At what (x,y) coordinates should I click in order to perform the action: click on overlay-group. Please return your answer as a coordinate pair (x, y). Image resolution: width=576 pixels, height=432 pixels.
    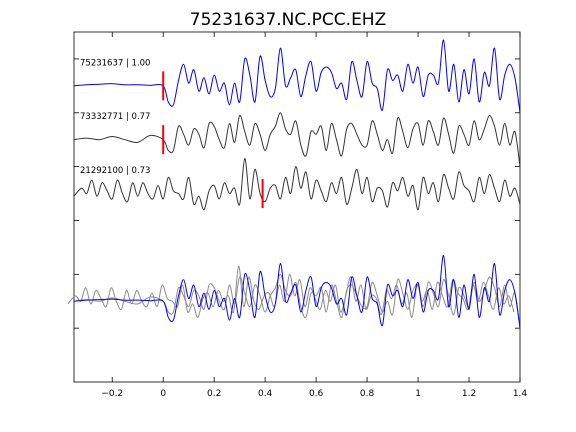
    Looking at the image, I should click on (294, 291).